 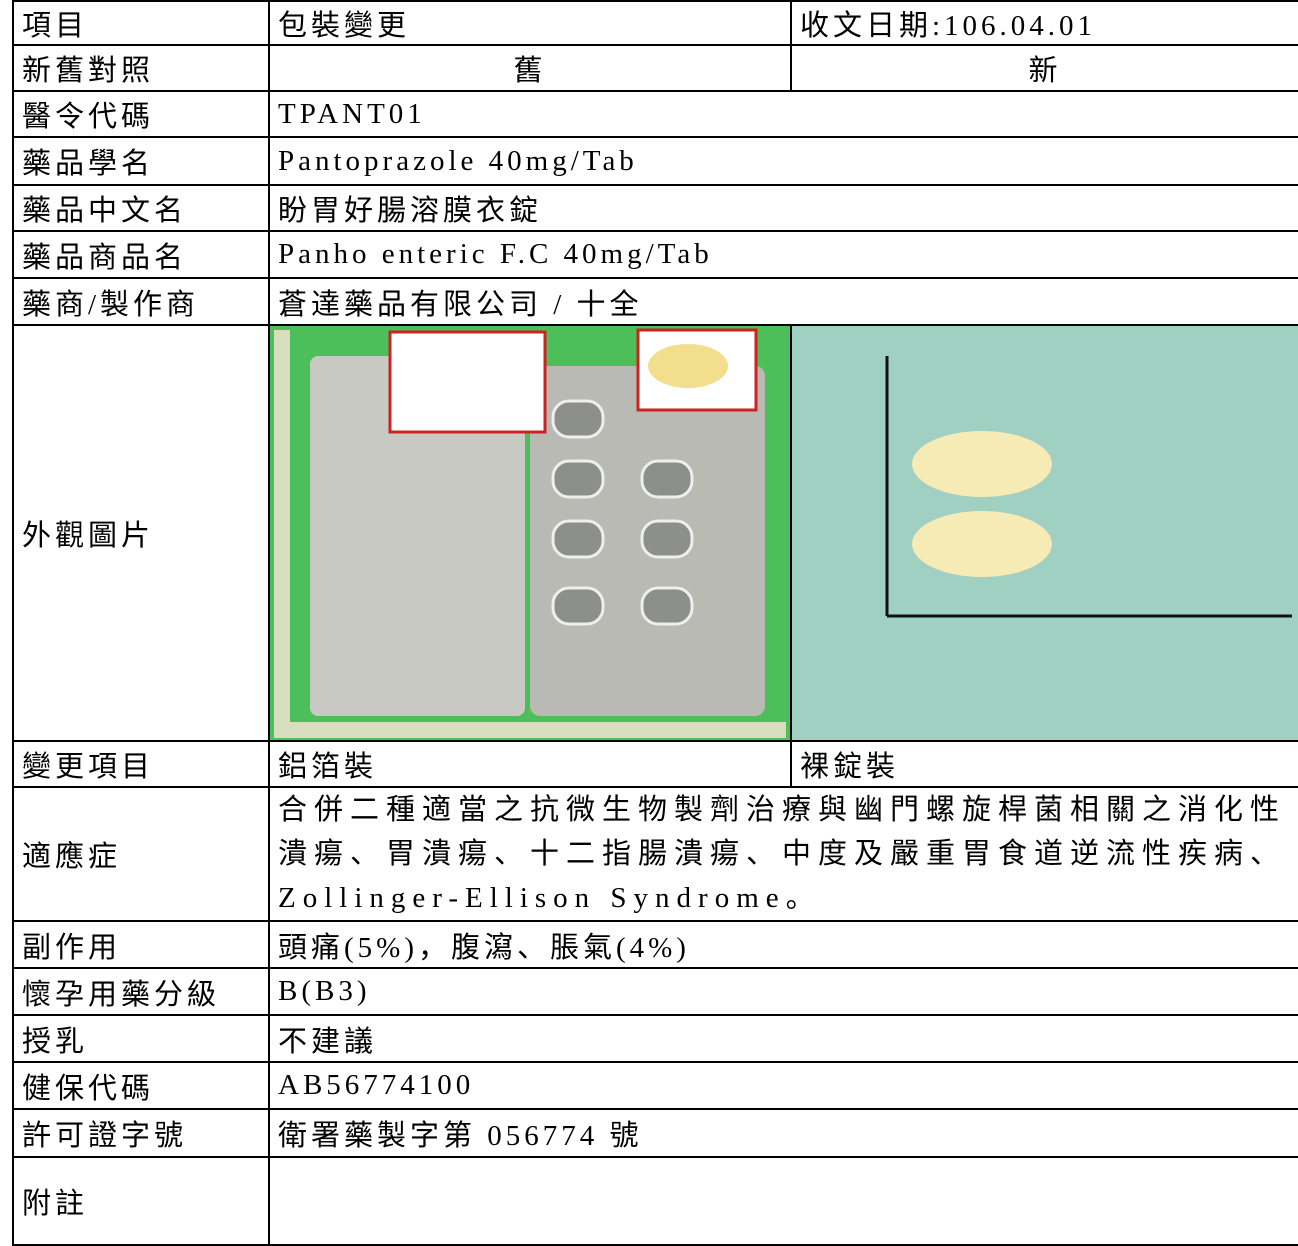 I want to click on cell-value: 頭痛(5%)，腹瀉、脹氣(4%), so click(x=783, y=944).